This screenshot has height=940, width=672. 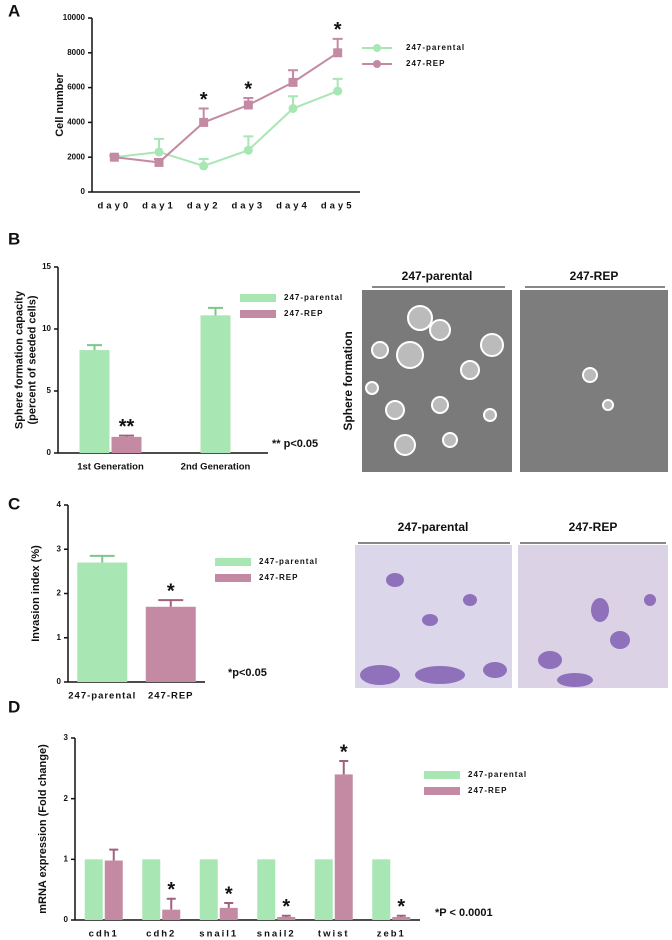 I want to click on x-tick-label: day2, so click(x=204, y=206).